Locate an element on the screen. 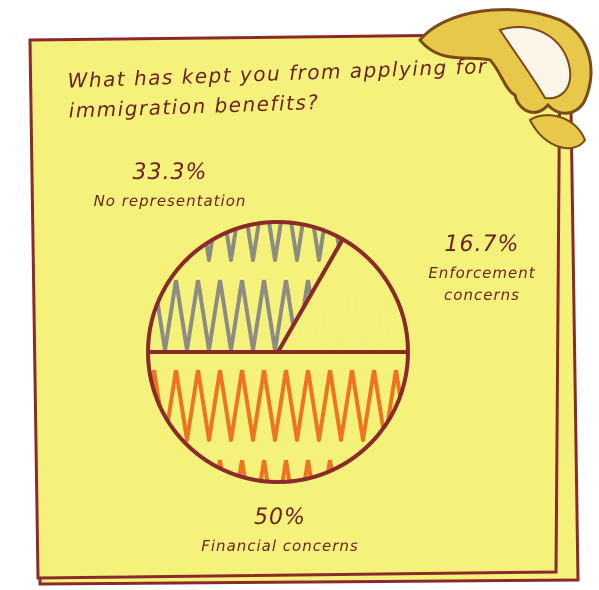  clock is located at coordinates (505, 79).